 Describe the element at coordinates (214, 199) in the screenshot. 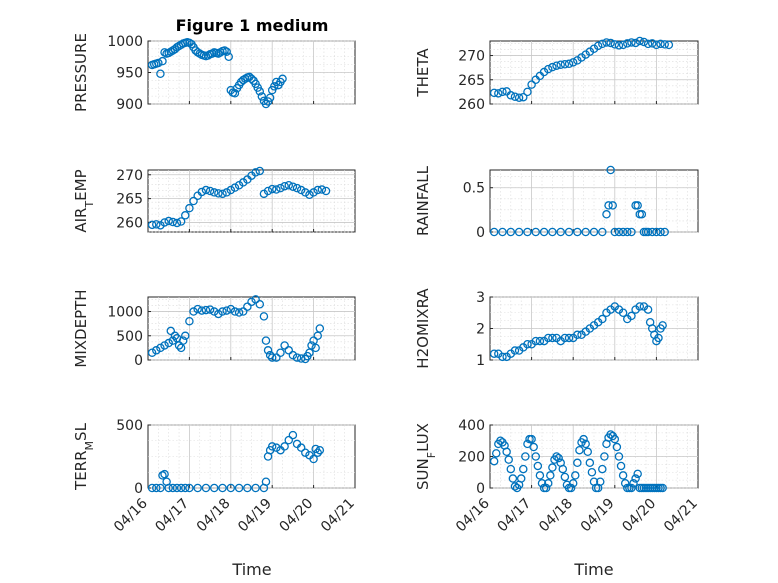

I see `subplot-air-temp: 260 265 270 AIRTEMP` at that location.